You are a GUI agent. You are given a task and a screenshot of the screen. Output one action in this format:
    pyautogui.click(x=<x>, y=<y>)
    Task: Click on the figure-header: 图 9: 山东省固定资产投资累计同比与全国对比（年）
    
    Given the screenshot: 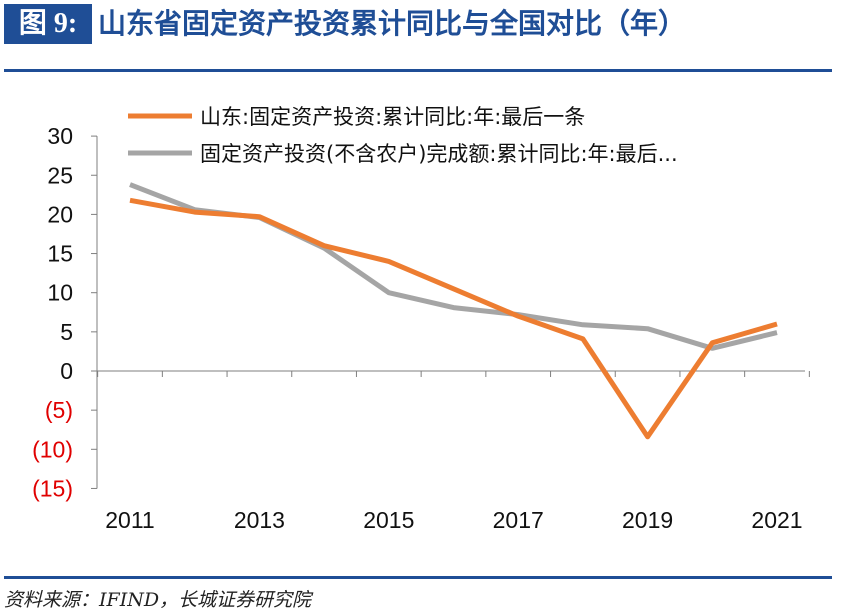 What is the action you would take?
    pyautogui.click(x=422, y=36)
    